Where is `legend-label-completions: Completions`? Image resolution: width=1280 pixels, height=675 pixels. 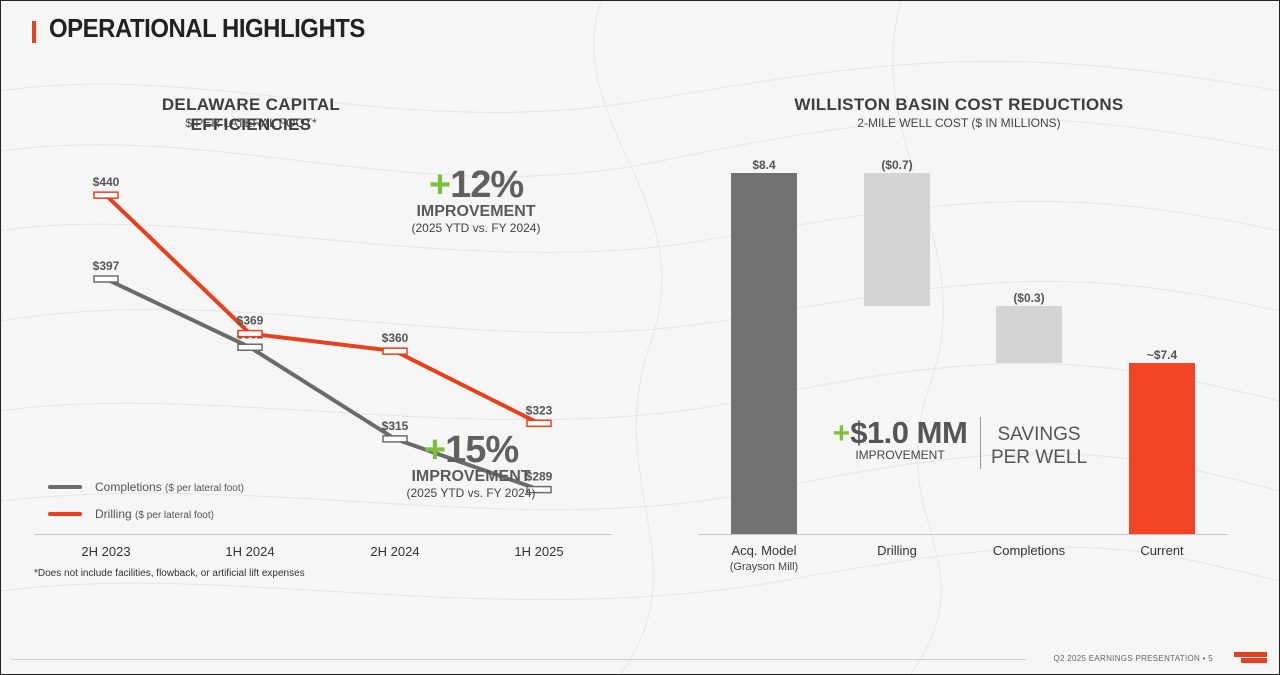
legend-label-completions: Completions is located at coordinates (128, 487).